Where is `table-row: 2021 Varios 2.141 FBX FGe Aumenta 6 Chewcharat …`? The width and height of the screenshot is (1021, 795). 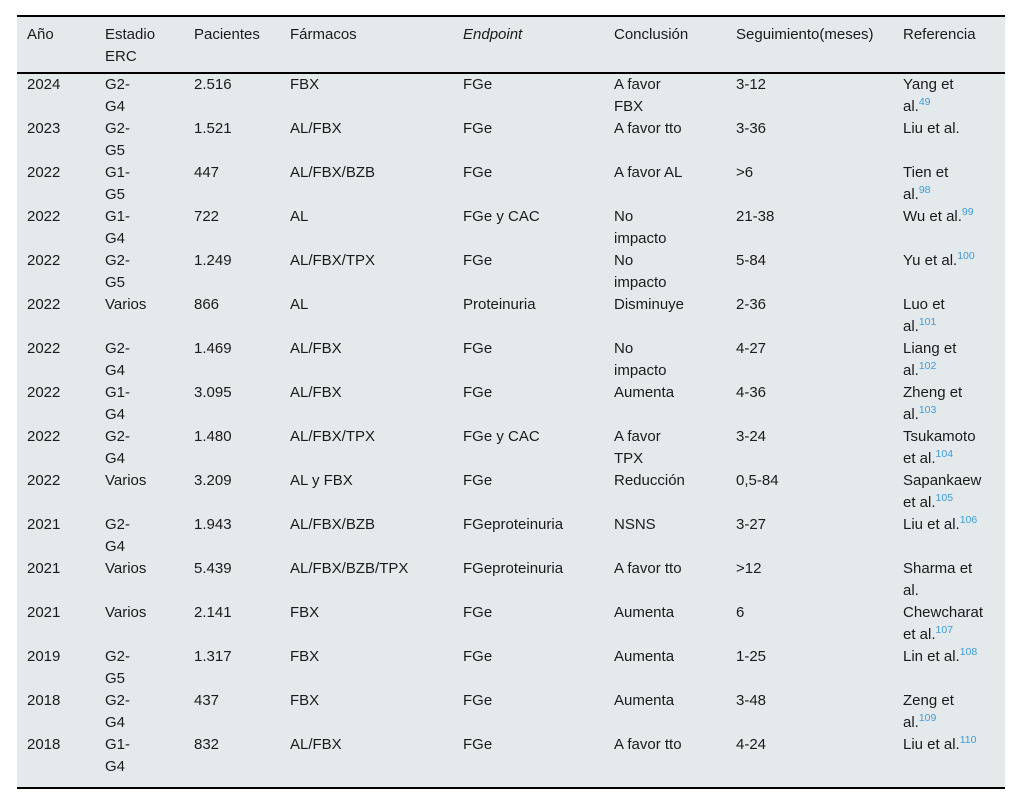
table-row: 2021 Varios 2.141 FBX FGe Aumenta 6 Chewcharat … is located at coordinates (511, 624).